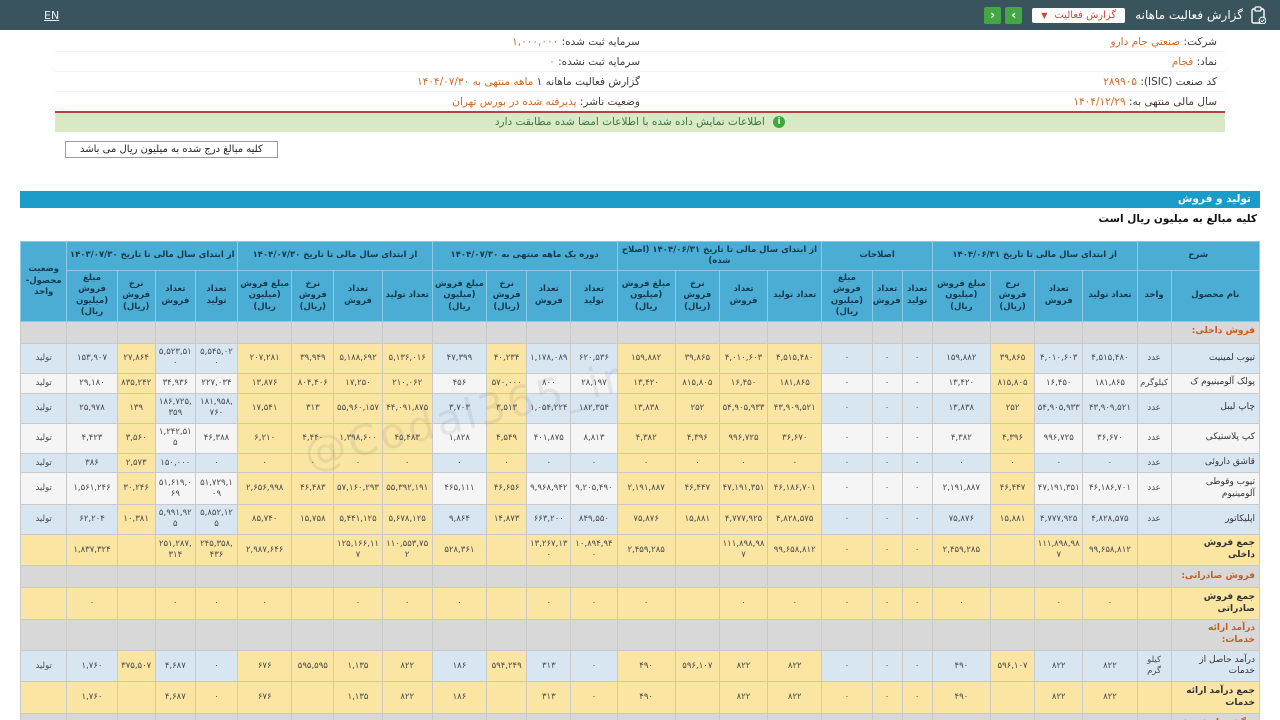 This screenshot has width=1280, height=720. Describe the element at coordinates (1145, 41) in the screenshot. I see `company-value: صنعتي جام دارو` at that location.